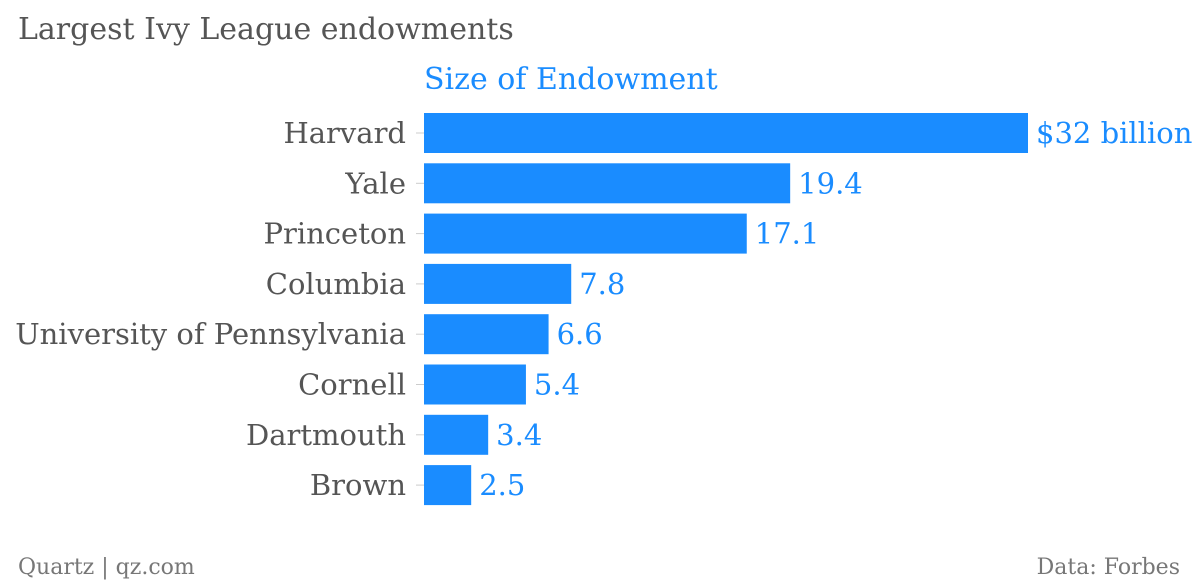 The image size is (1200, 586). What do you see at coordinates (571, 79) in the screenshot?
I see `series-title: Size of Endowment` at bounding box center [571, 79].